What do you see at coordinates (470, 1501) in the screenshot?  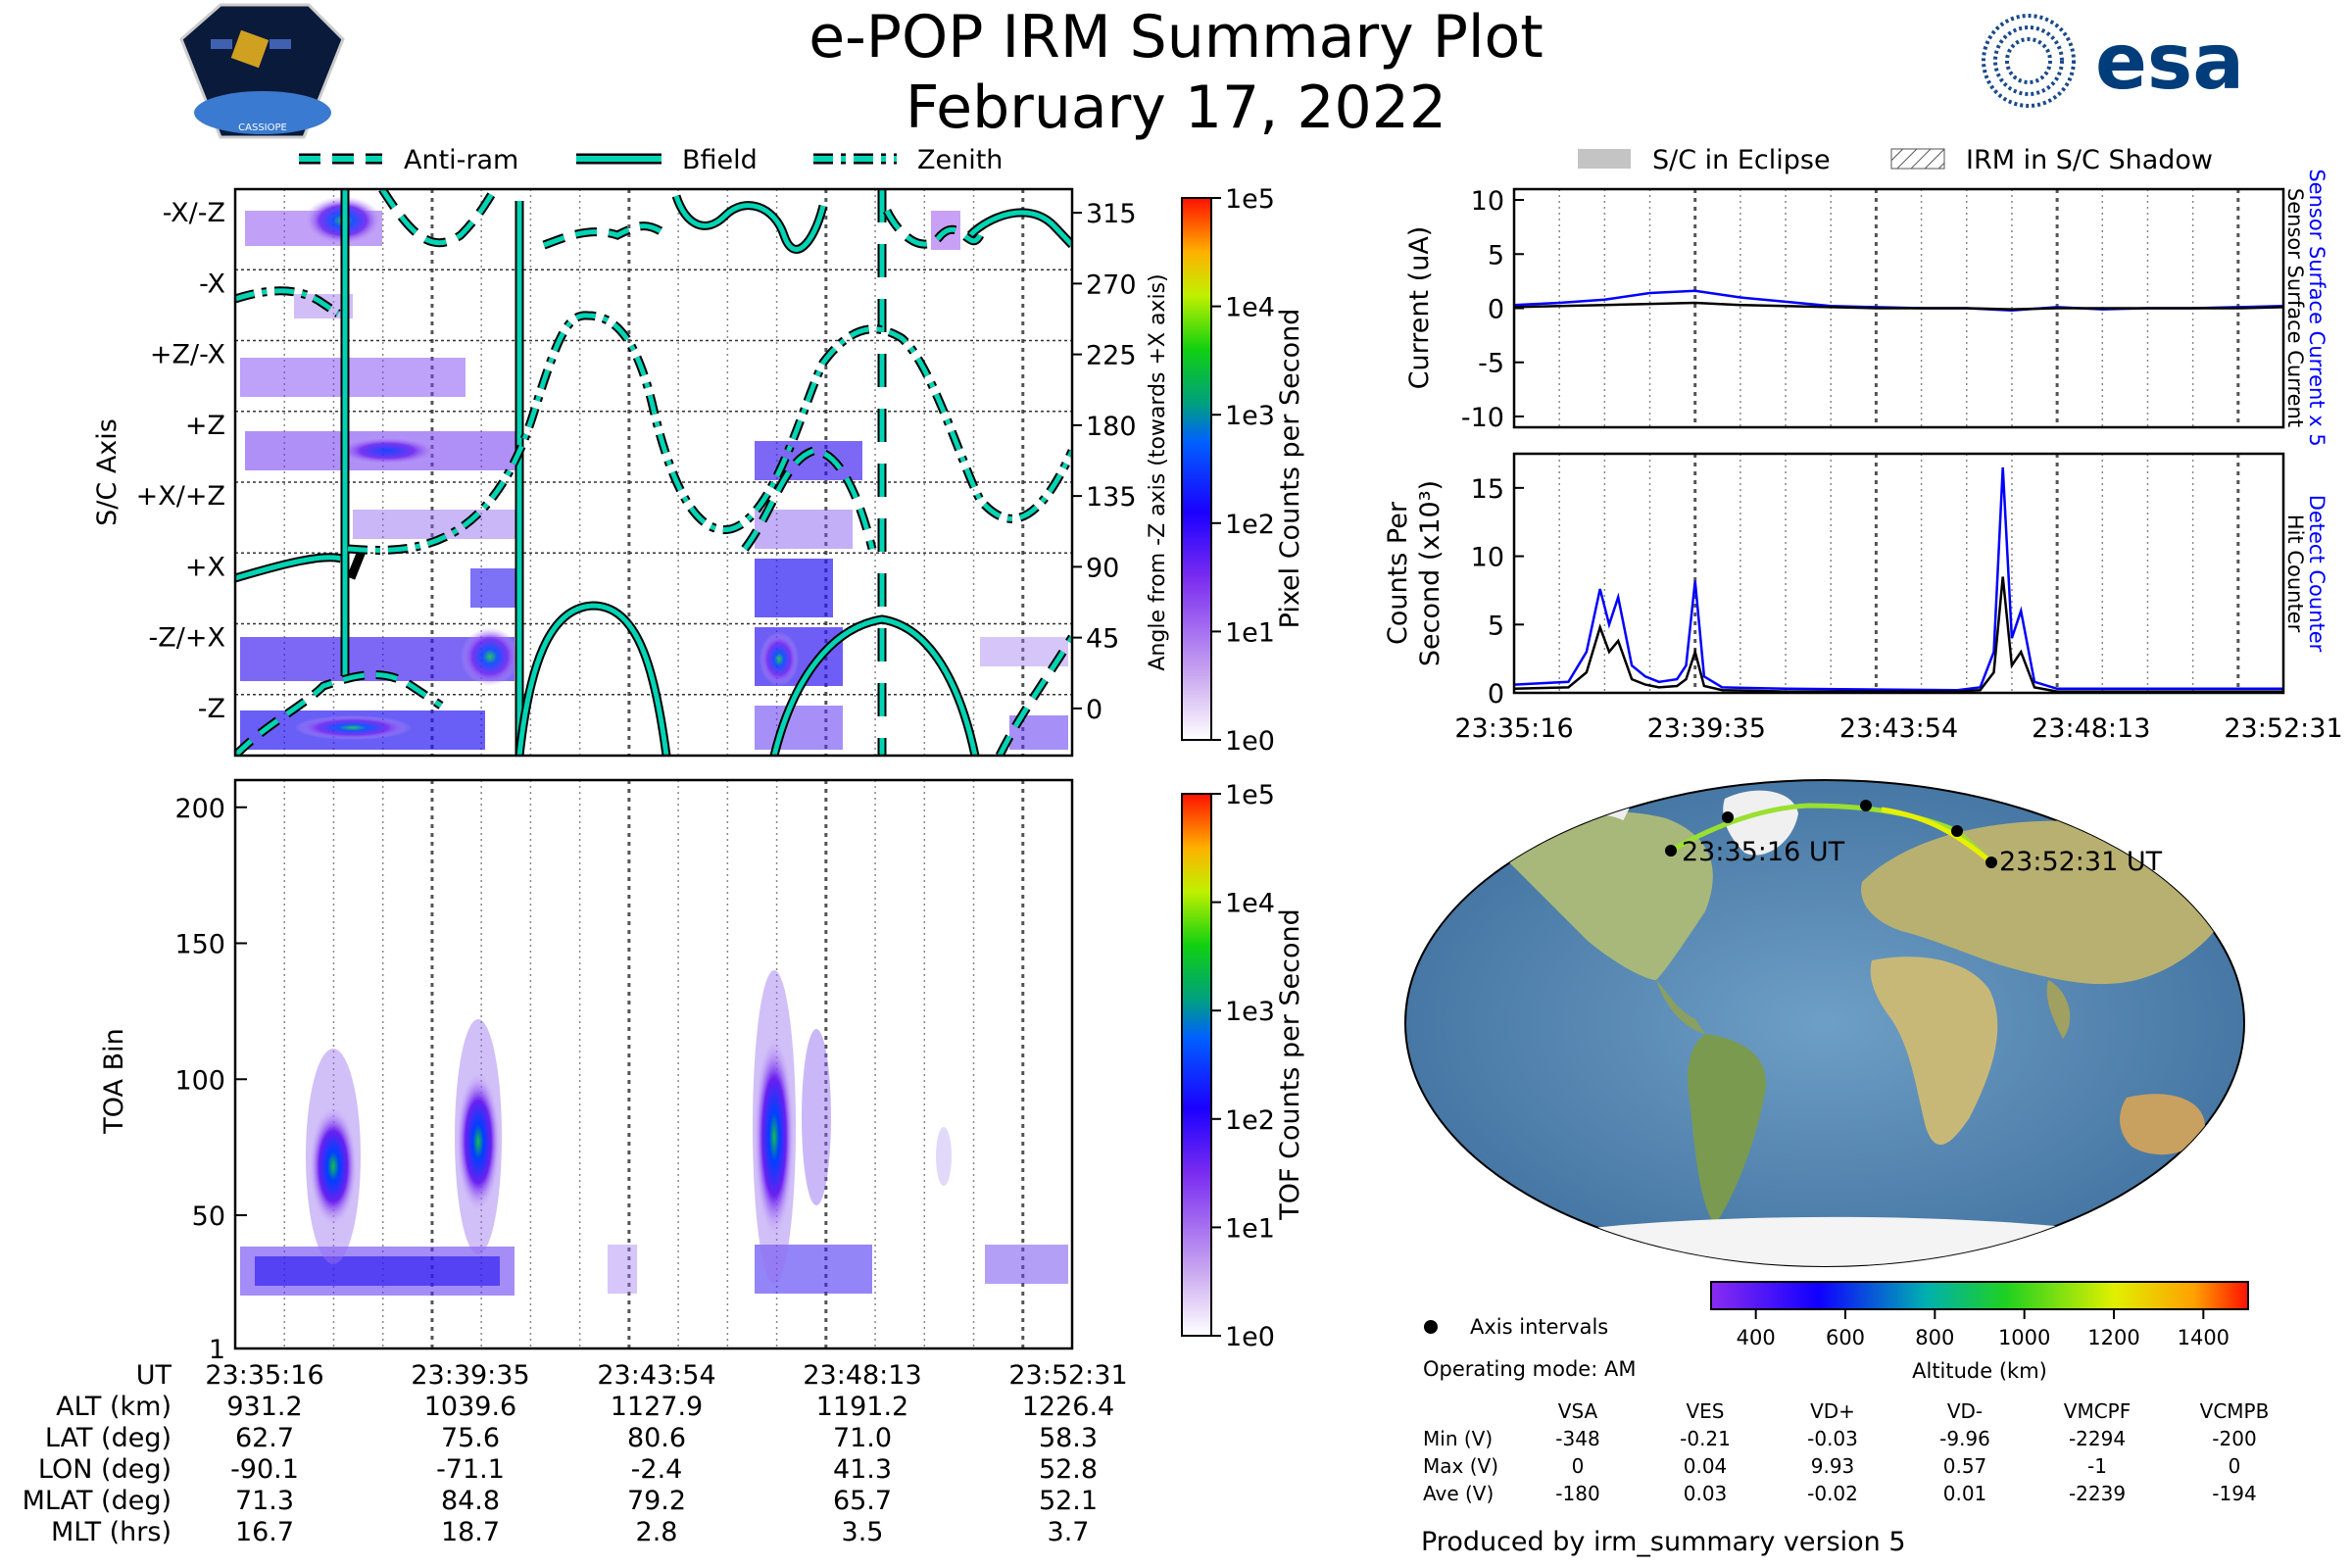 I see `ephemeris-value: 84.8` at bounding box center [470, 1501].